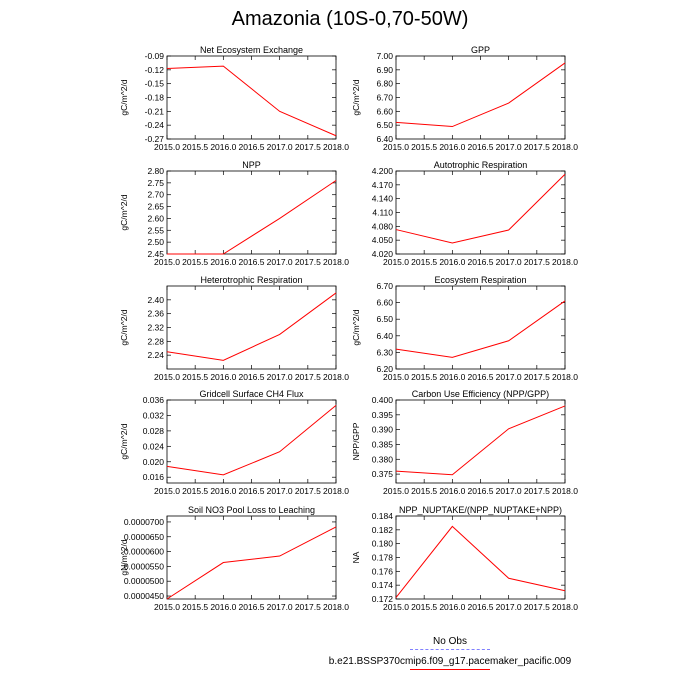  What do you see at coordinates (144, 596) in the screenshot?
I see `y-tick-label: 0.0000450` at bounding box center [144, 596].